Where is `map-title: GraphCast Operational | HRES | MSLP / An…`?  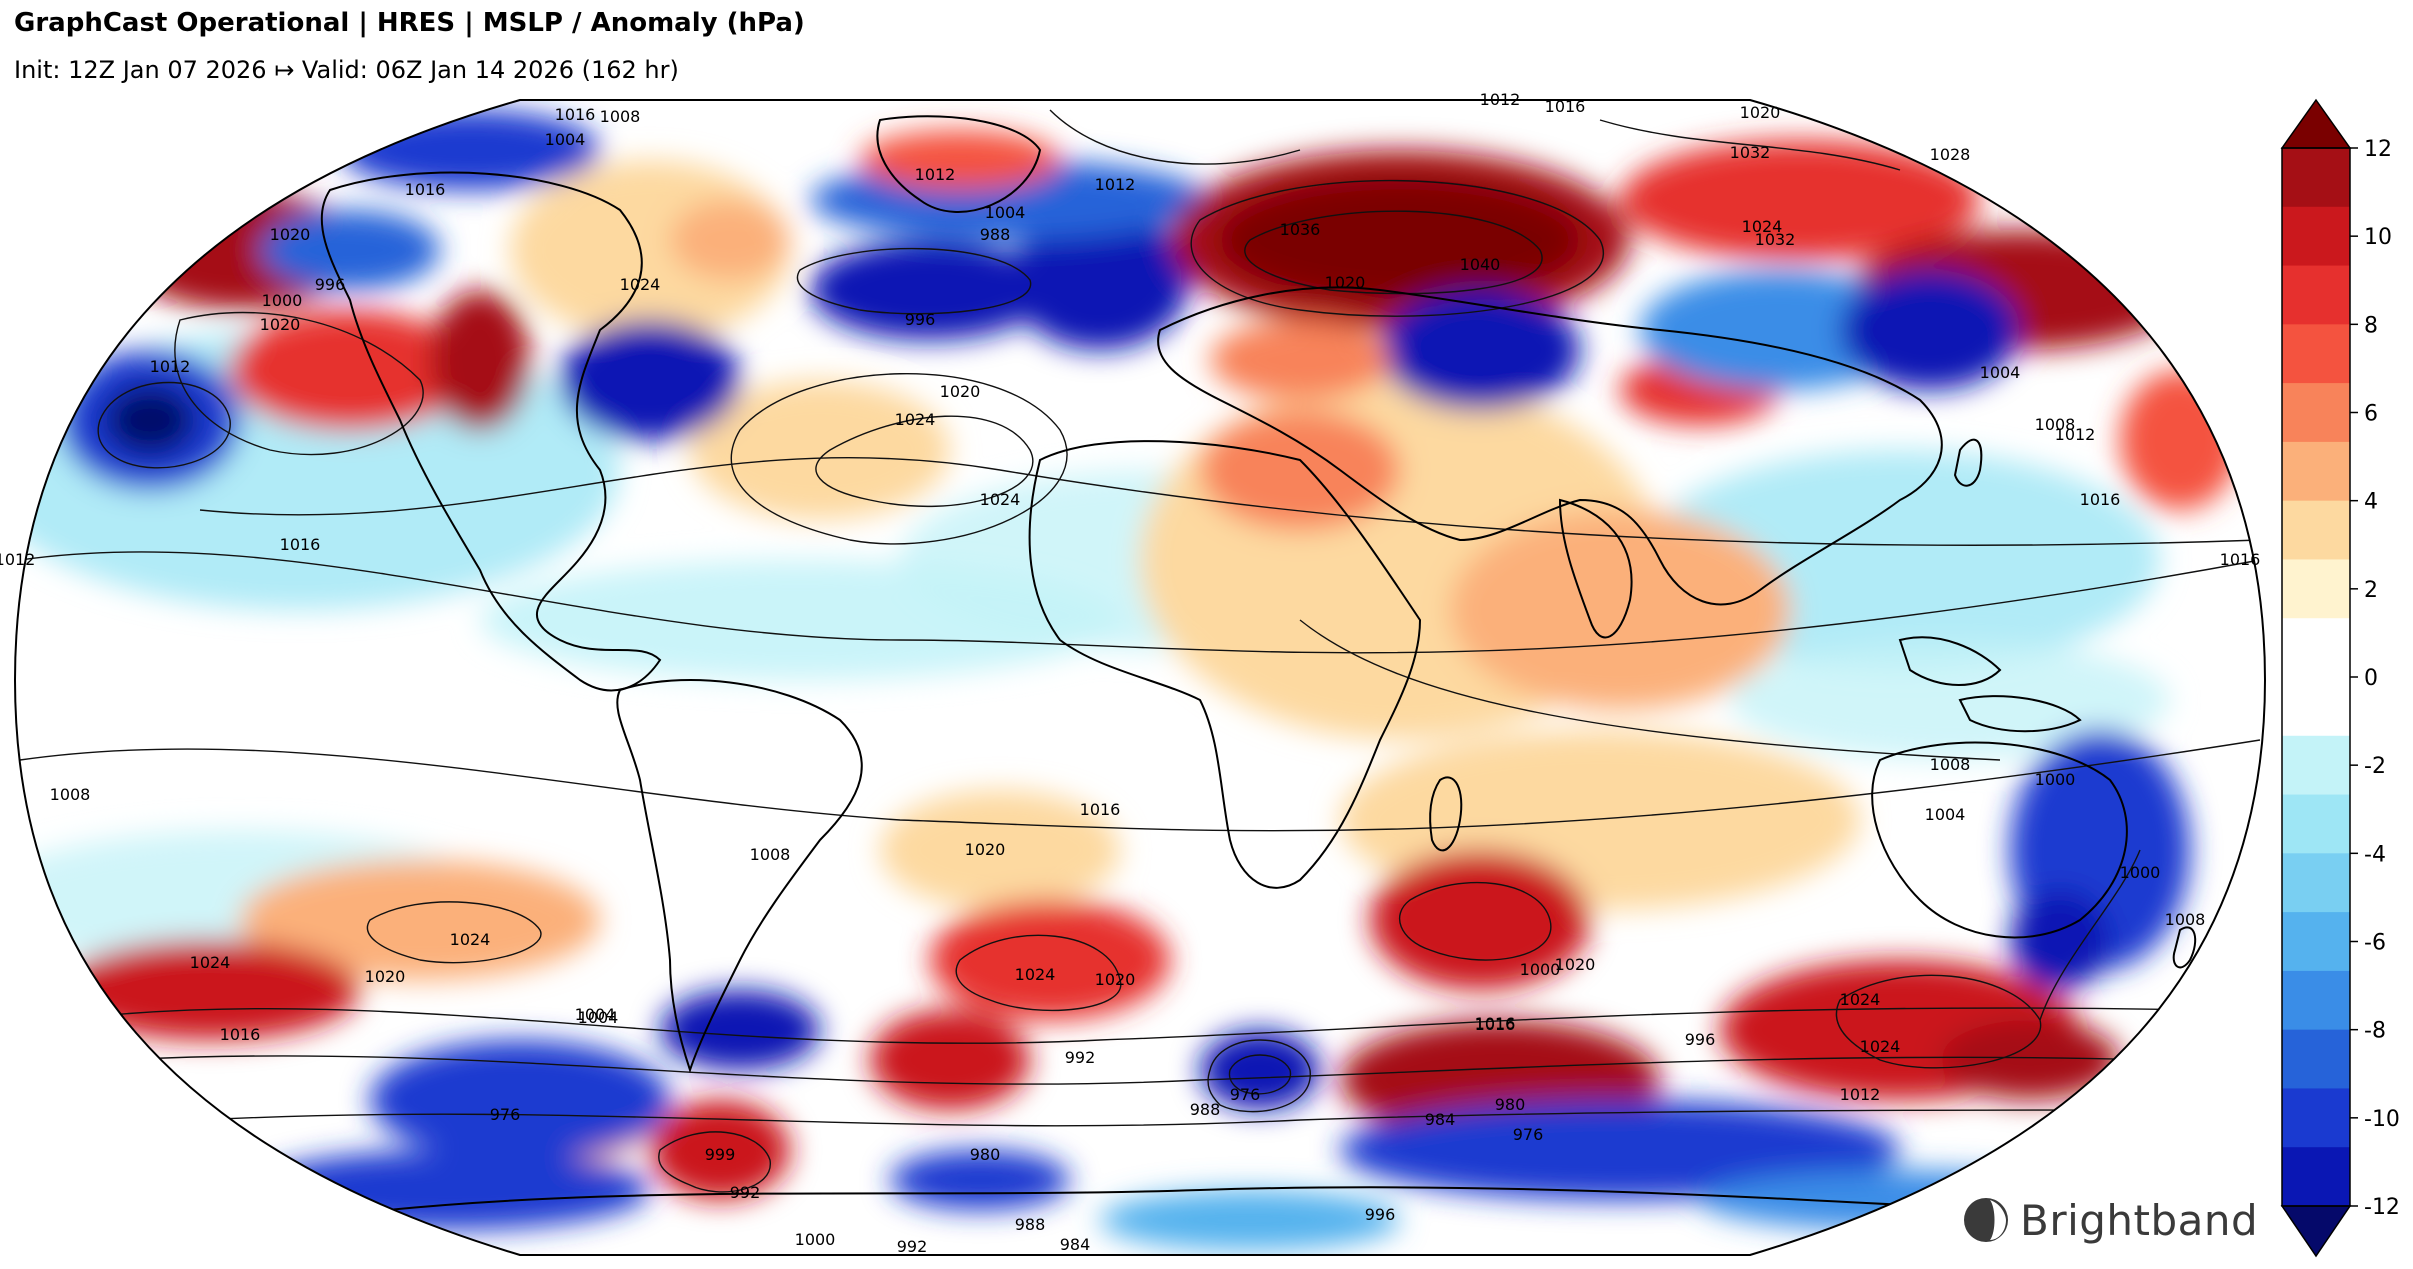 map-title: GraphCast Operational | HRES | MSLP / An… is located at coordinates (409, 23).